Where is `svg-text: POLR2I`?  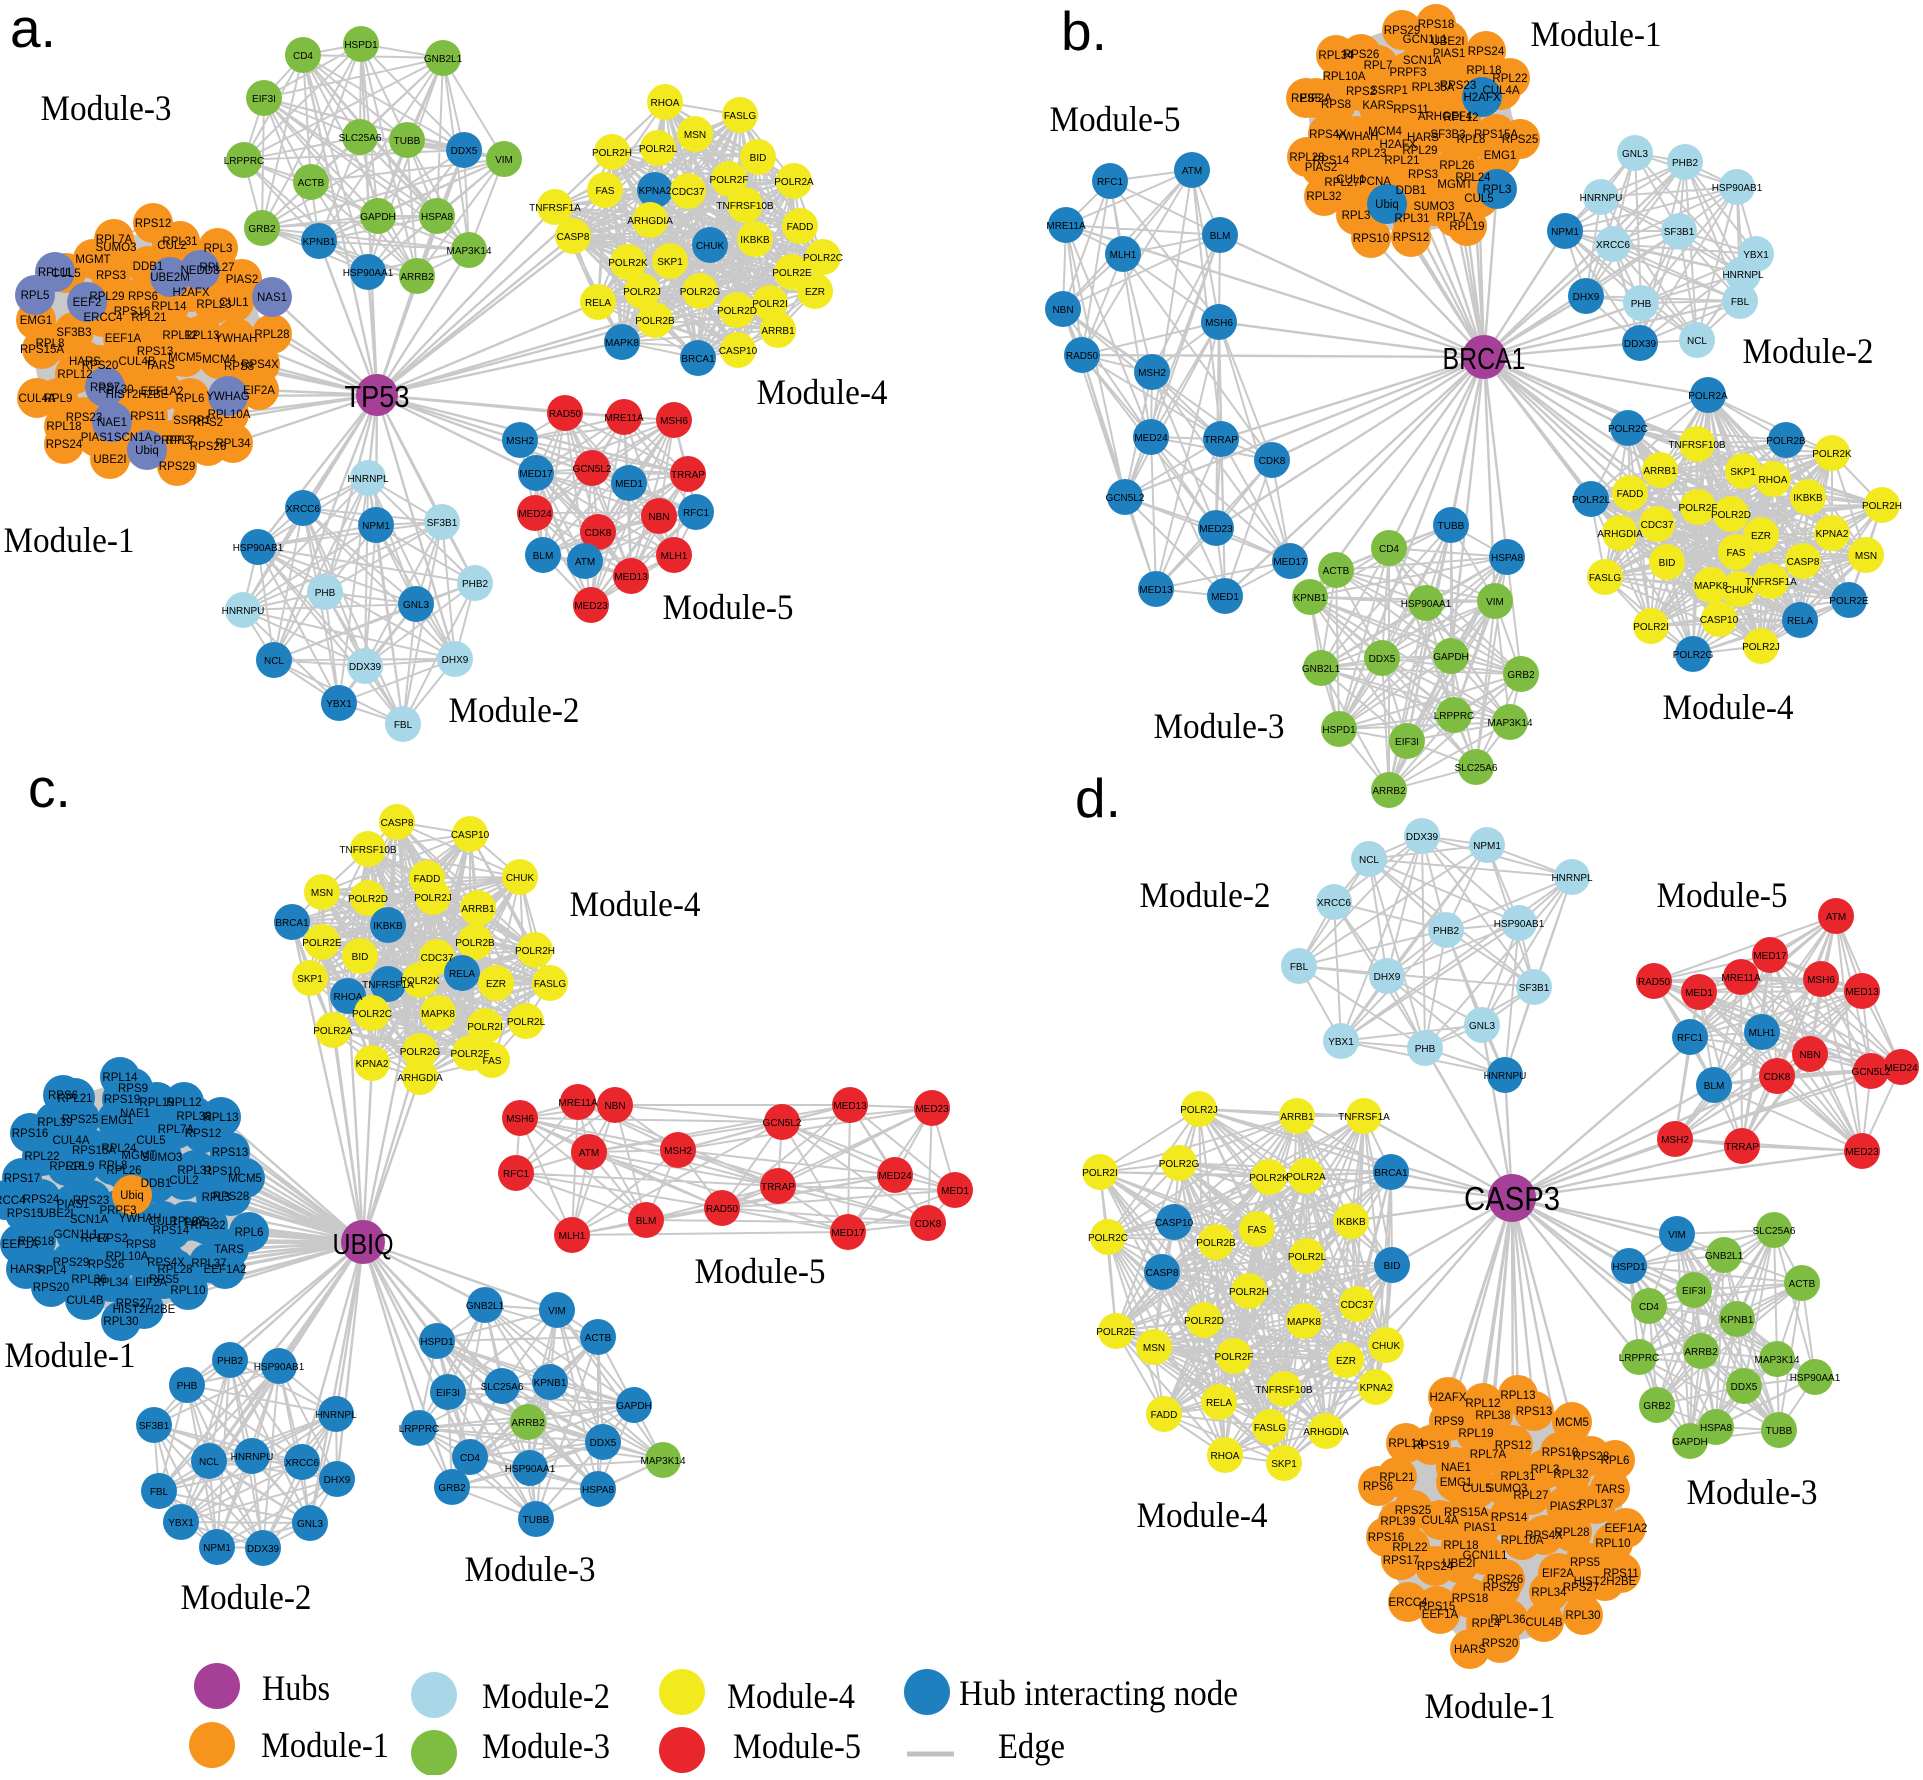 svg-text: POLR2I is located at coordinates (1651, 627).